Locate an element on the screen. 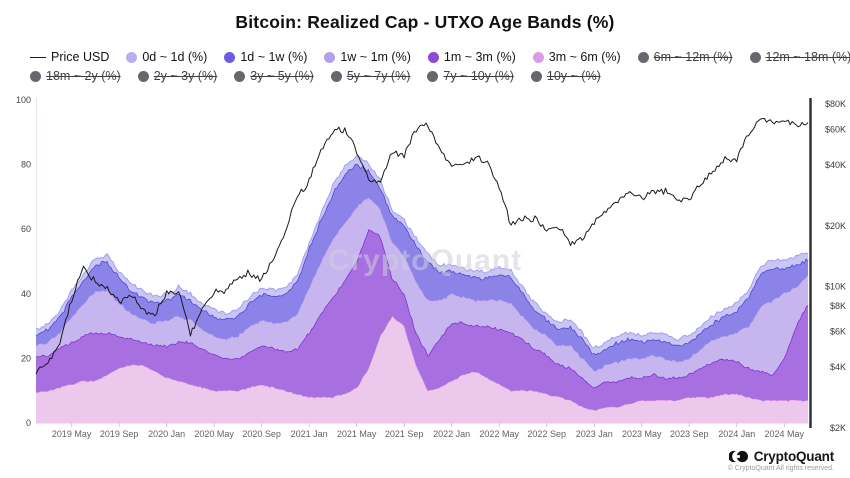 The width and height of the screenshot is (850, 478). x-axis-tick-label: 2021 Jan is located at coordinates (309, 434).